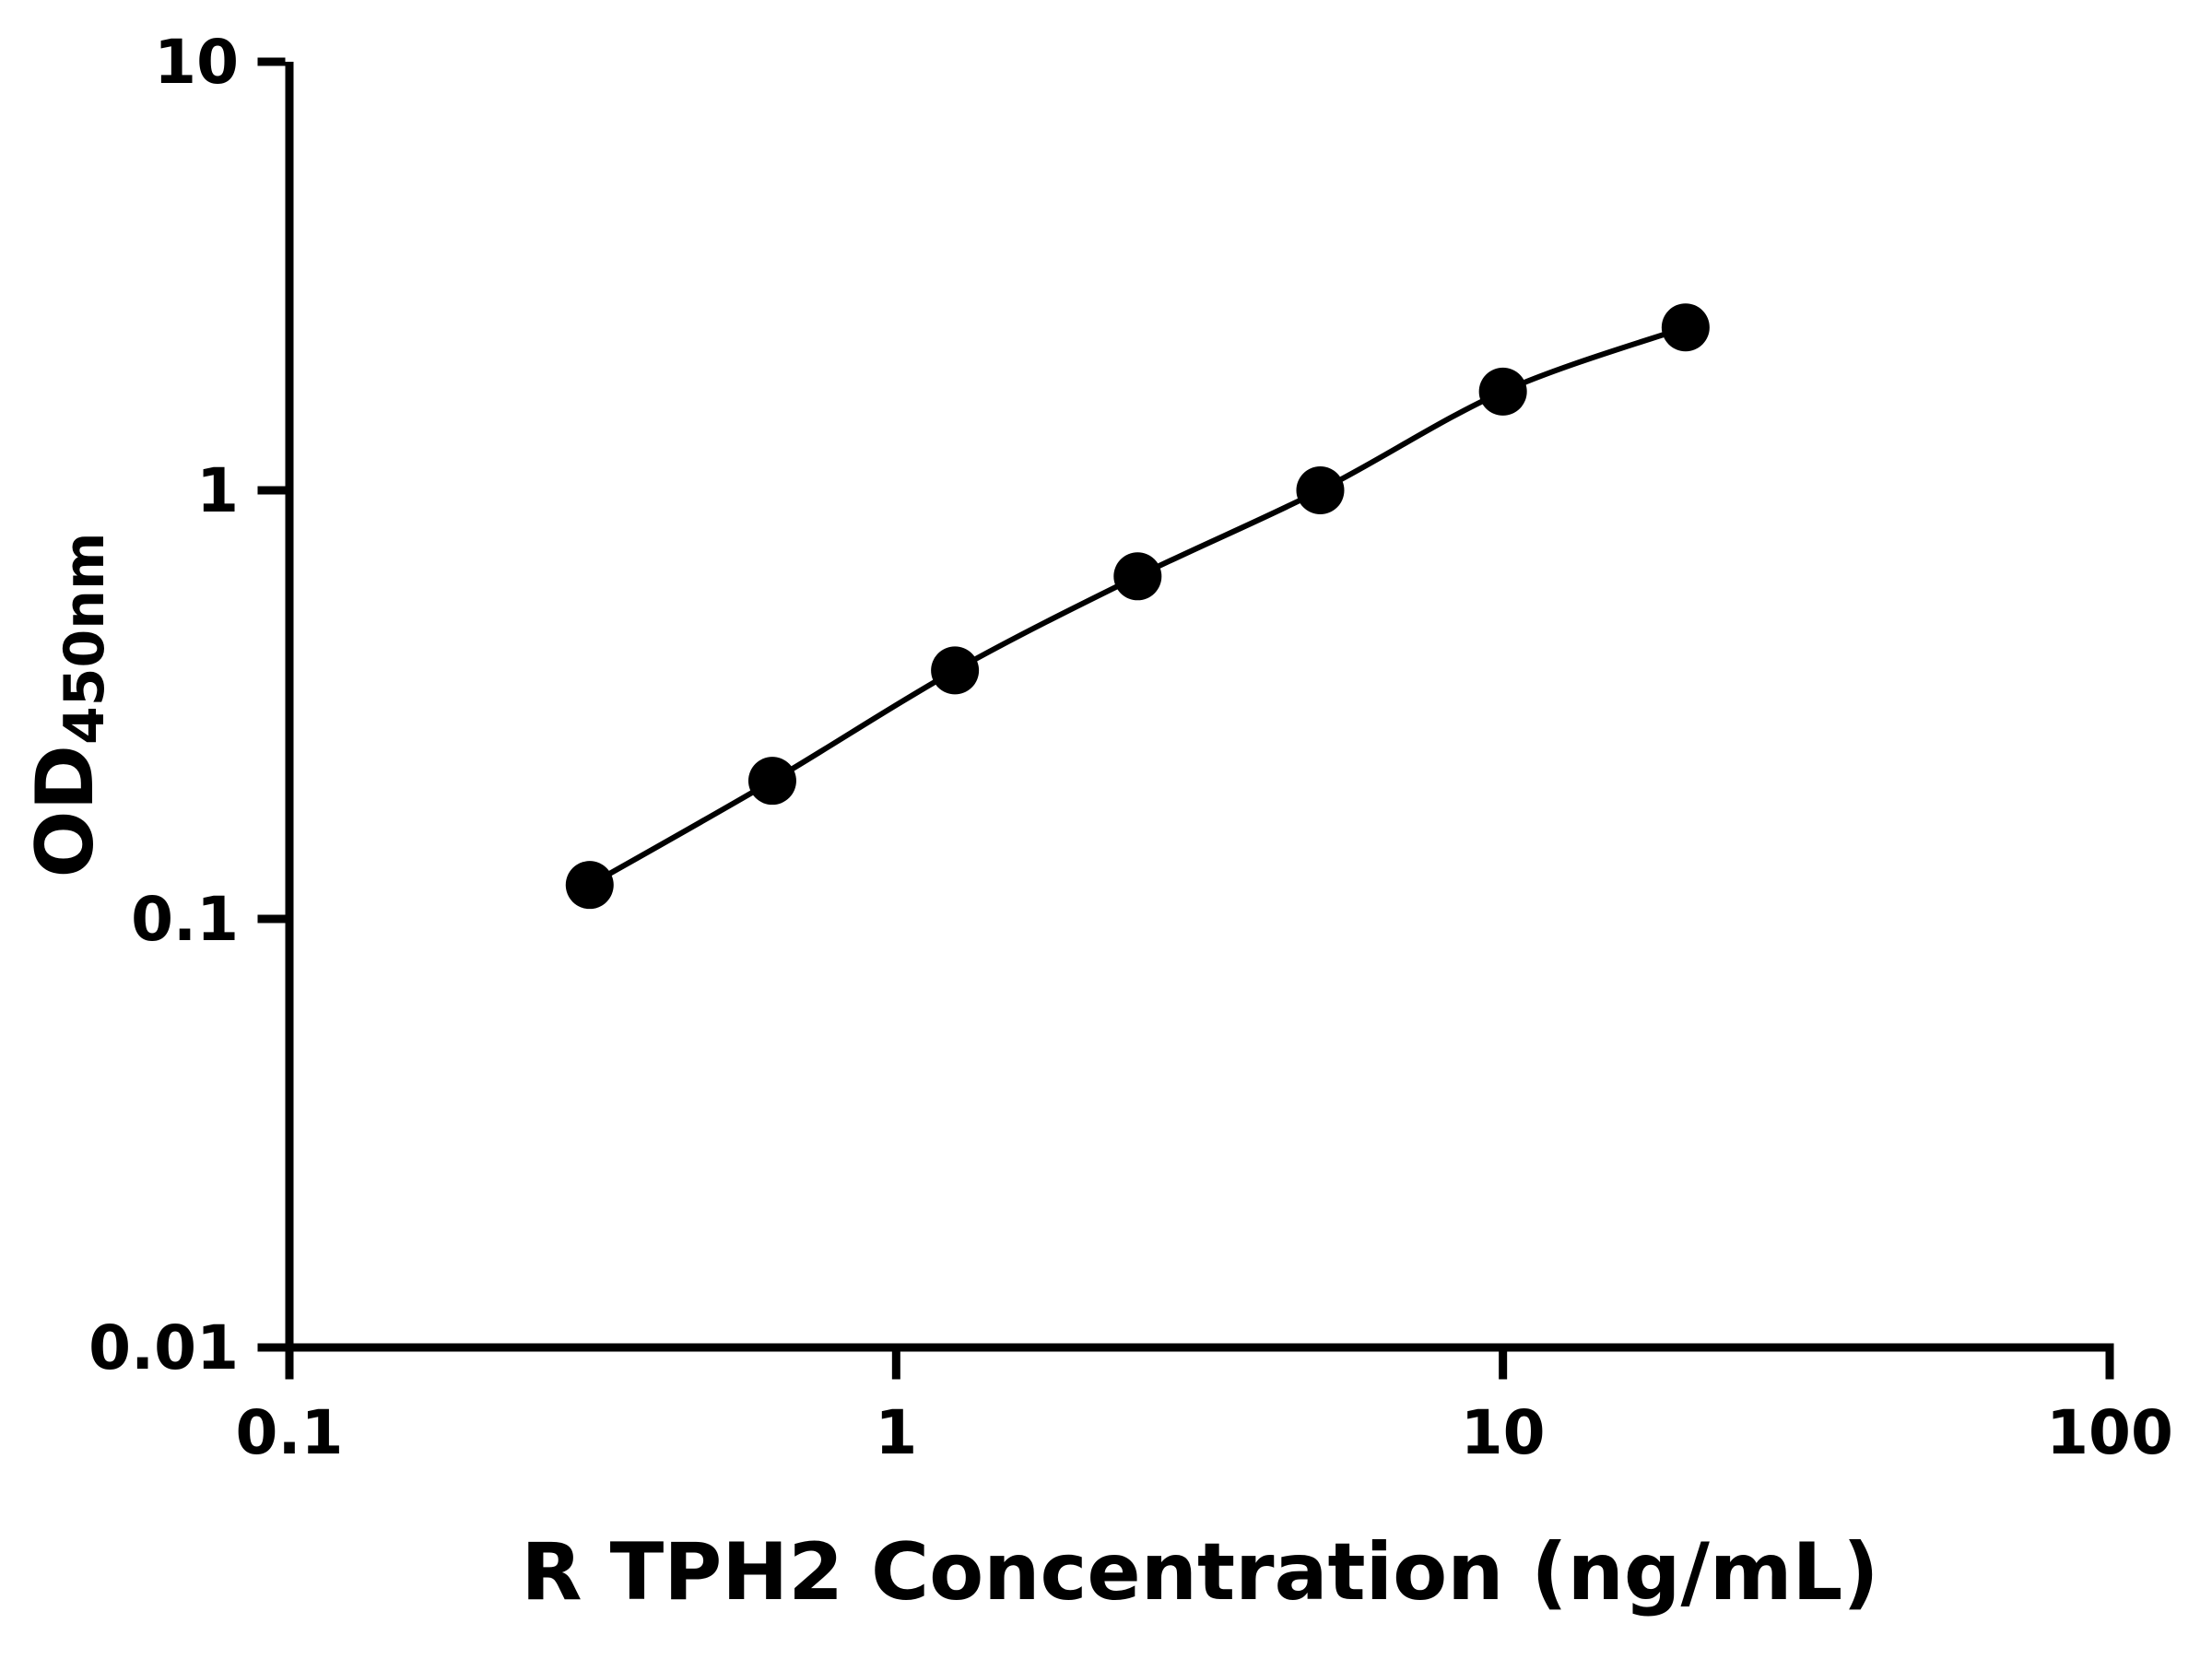 Image resolution: width=2212 pixels, height=1659 pixels. Describe the element at coordinates (1503, 1432) in the screenshot. I see `x-tick-label: 10` at that location.